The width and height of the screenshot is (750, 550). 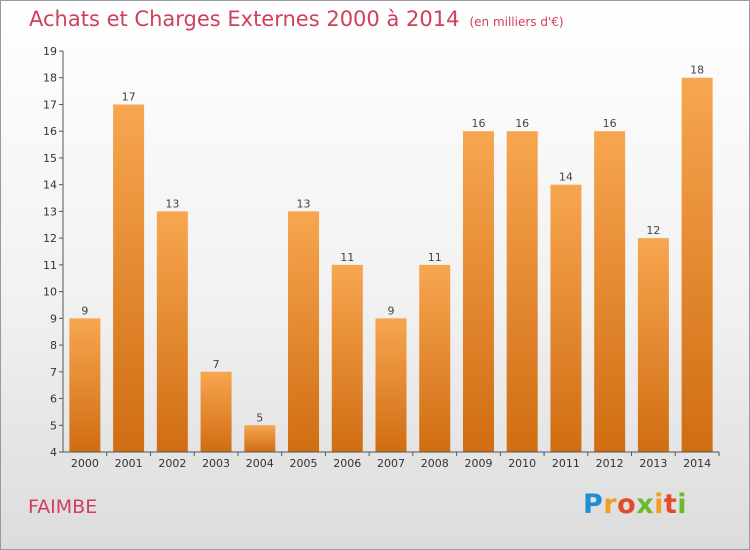 What do you see at coordinates (260, 438) in the screenshot?
I see `bar-2004` at bounding box center [260, 438].